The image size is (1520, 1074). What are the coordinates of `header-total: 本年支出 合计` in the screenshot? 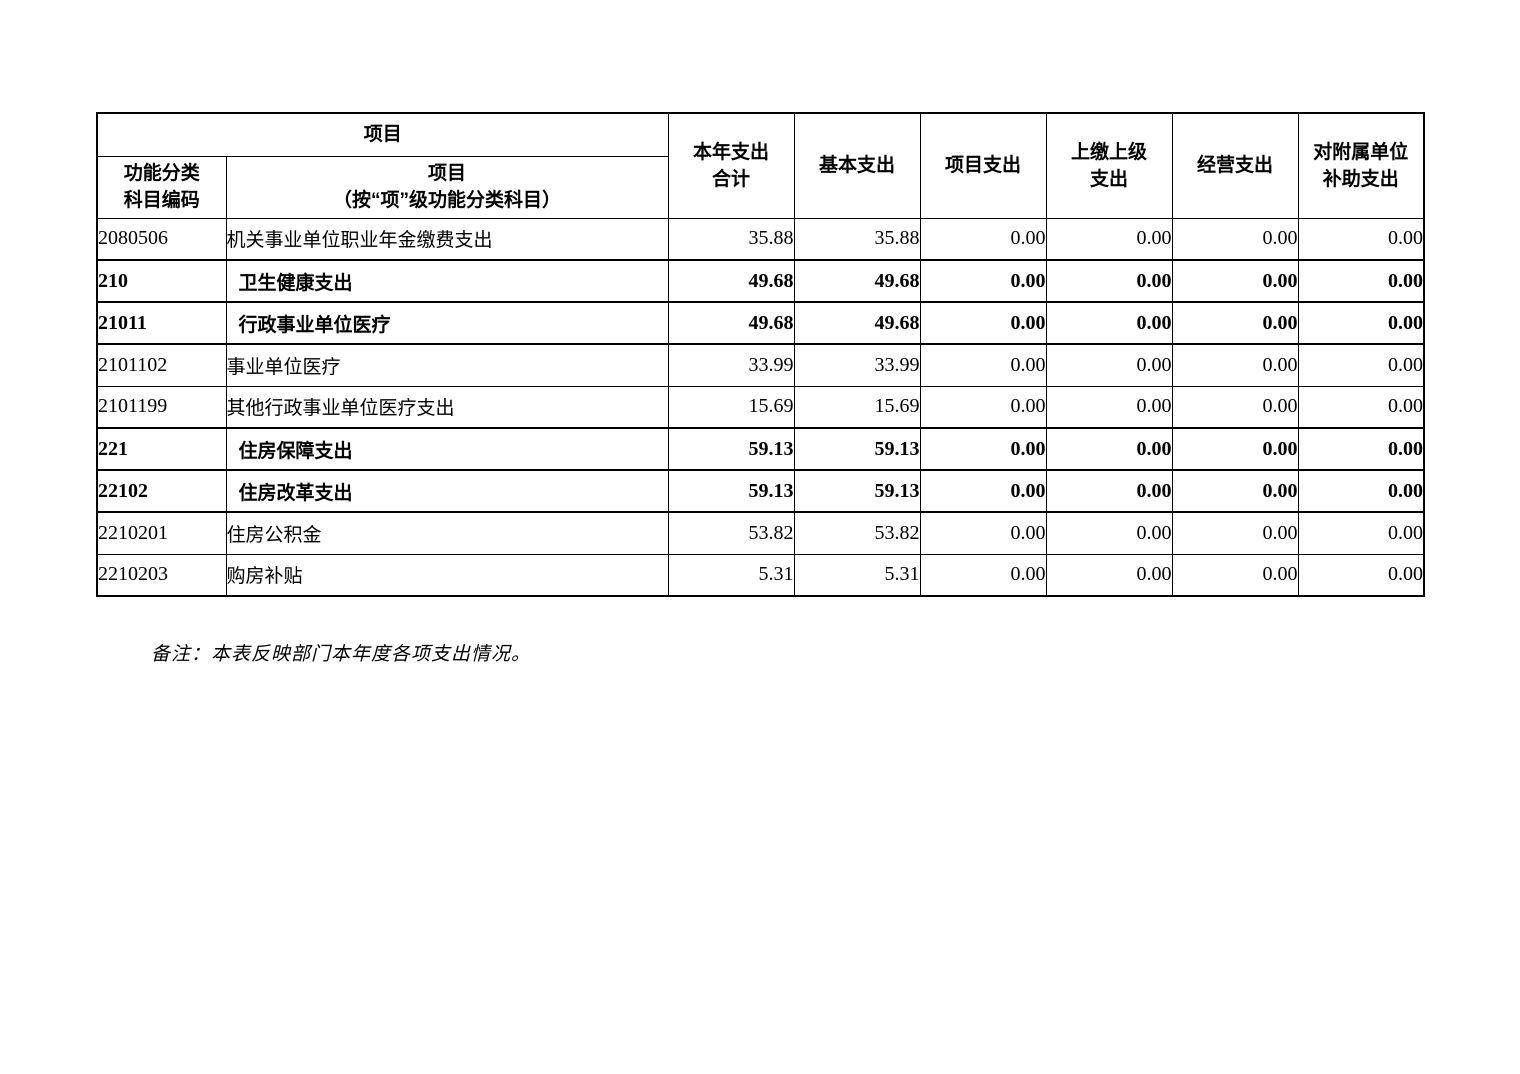 It's located at (731, 165).